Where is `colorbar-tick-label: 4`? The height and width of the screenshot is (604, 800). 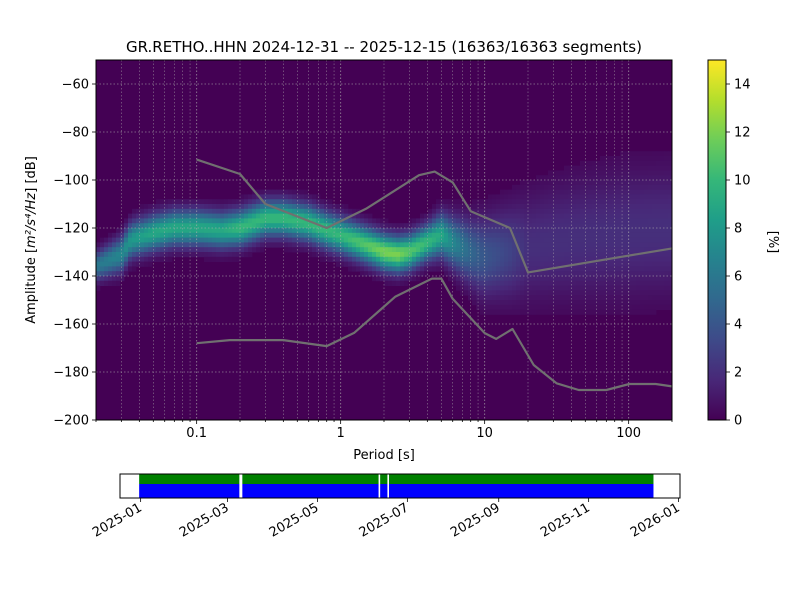
colorbar-tick-label: 4 is located at coordinates (738, 325).